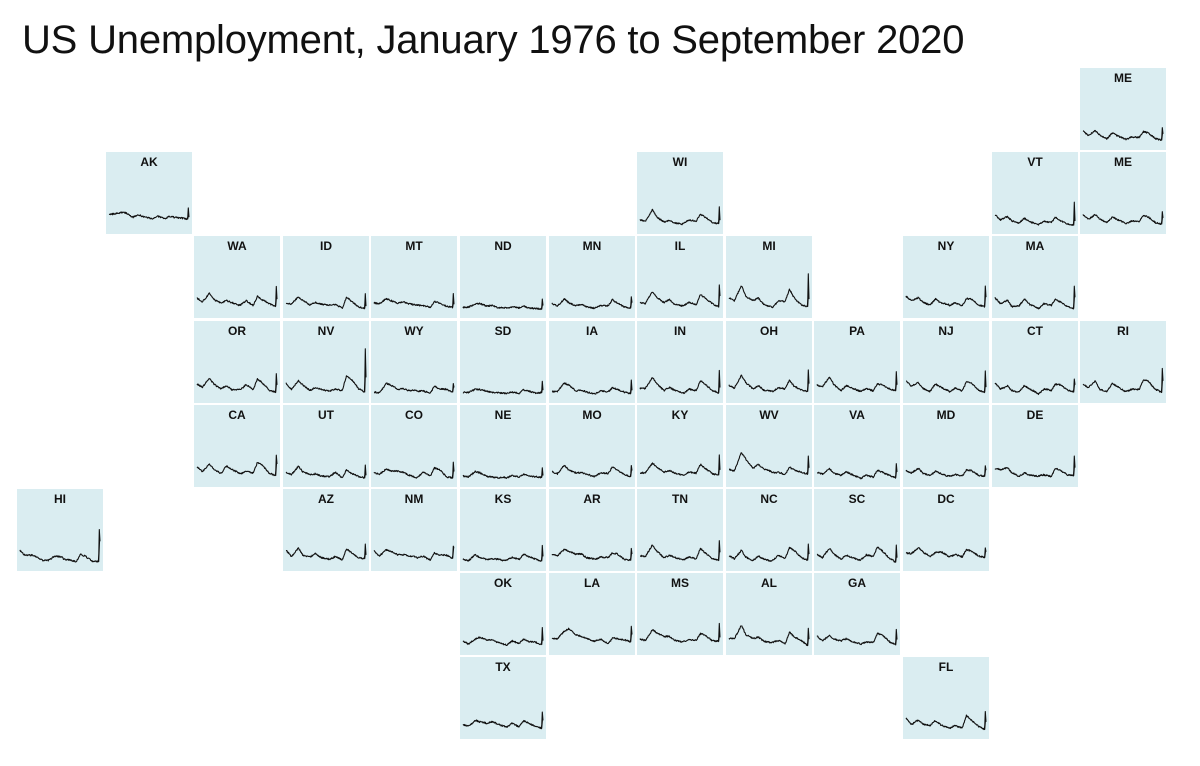 The width and height of the screenshot is (1200, 766). I want to click on state-tile-pa: PA, so click(857, 362).